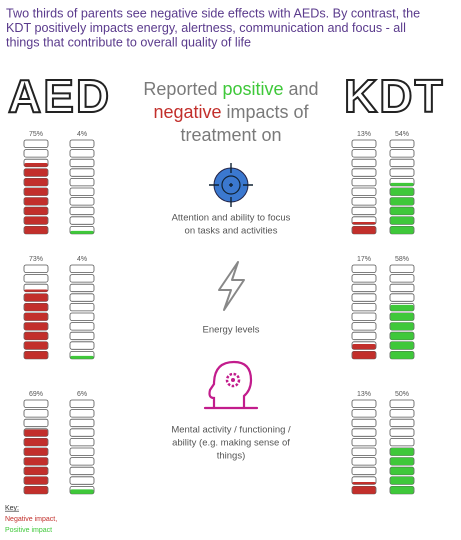 The height and width of the screenshot is (540, 461). I want to click on percent-label: 13%, so click(364, 394).